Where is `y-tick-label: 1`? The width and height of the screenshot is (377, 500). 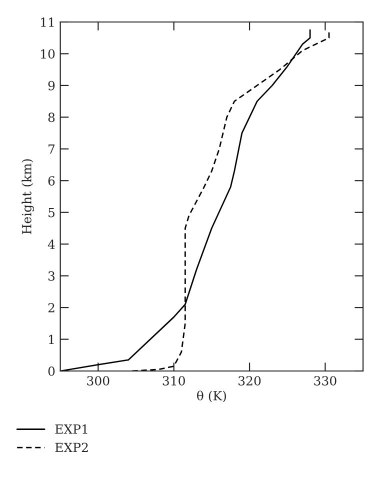
y-tick-label: 1 is located at coordinates (51, 339).